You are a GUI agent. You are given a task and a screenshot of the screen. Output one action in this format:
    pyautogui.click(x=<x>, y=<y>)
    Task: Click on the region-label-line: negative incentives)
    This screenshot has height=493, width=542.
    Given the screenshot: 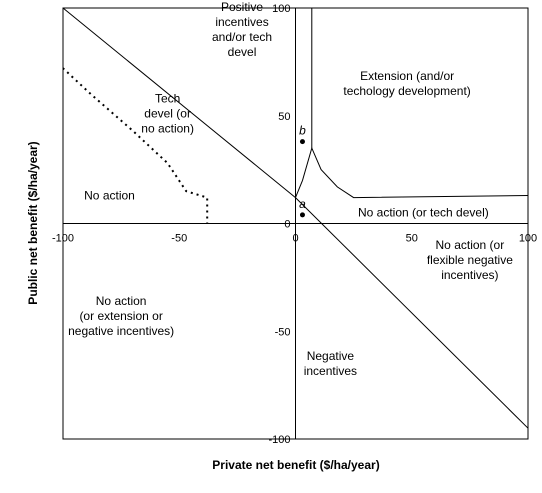 What is the action you would take?
    pyautogui.click(x=121, y=331)
    